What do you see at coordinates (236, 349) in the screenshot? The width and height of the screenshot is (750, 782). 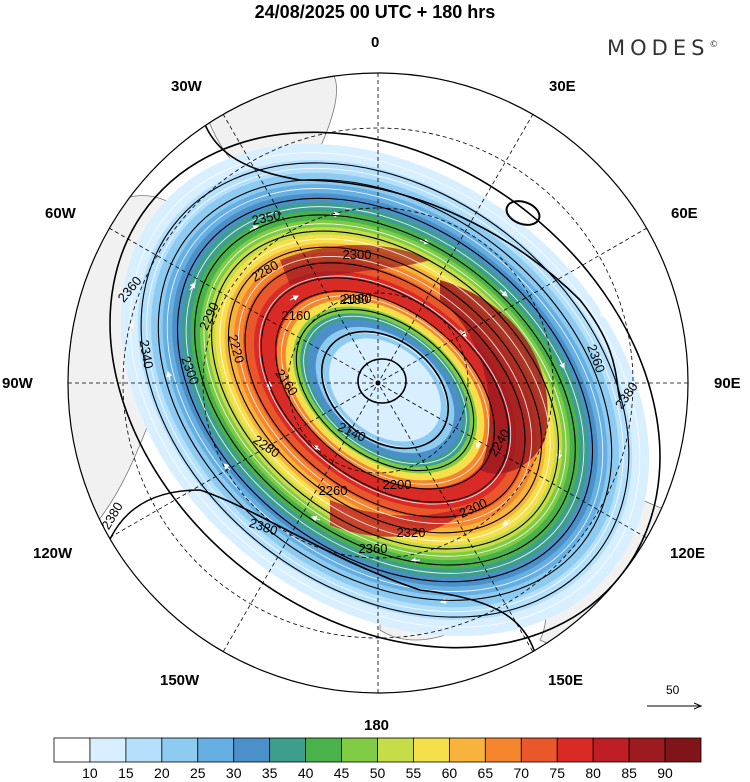 I see `contour-label: 2220` at bounding box center [236, 349].